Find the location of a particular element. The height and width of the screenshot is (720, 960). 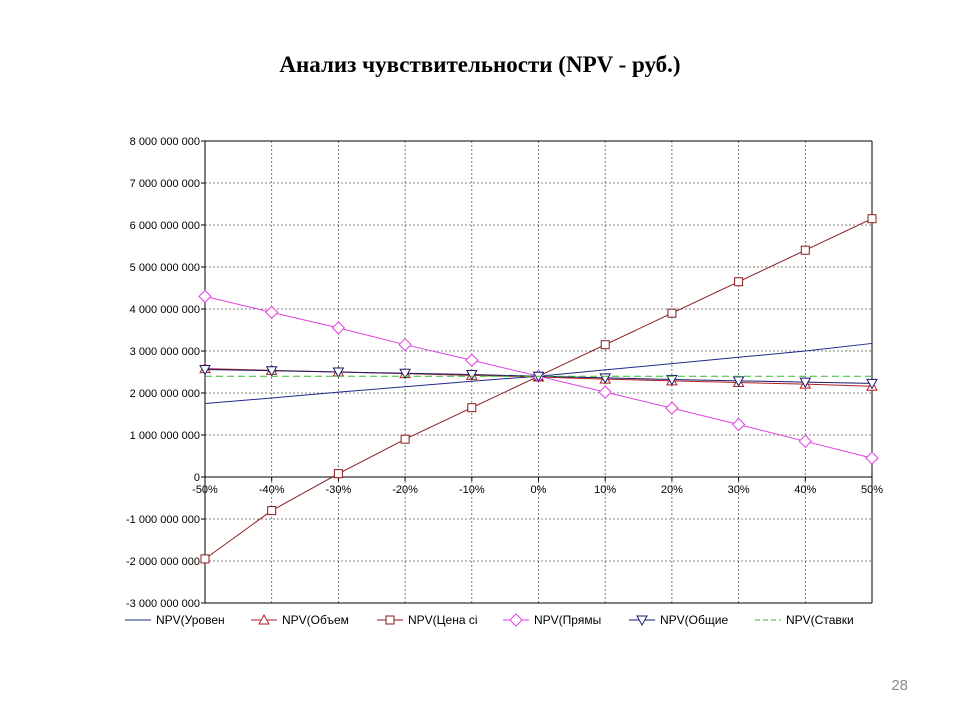

x-tick-label: 0% is located at coordinates (539, 490).